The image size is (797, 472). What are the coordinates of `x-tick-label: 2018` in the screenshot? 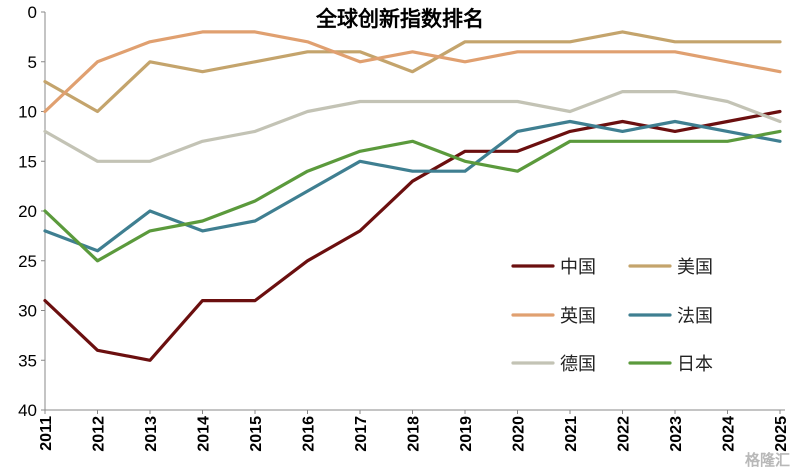 It's located at (414, 434).